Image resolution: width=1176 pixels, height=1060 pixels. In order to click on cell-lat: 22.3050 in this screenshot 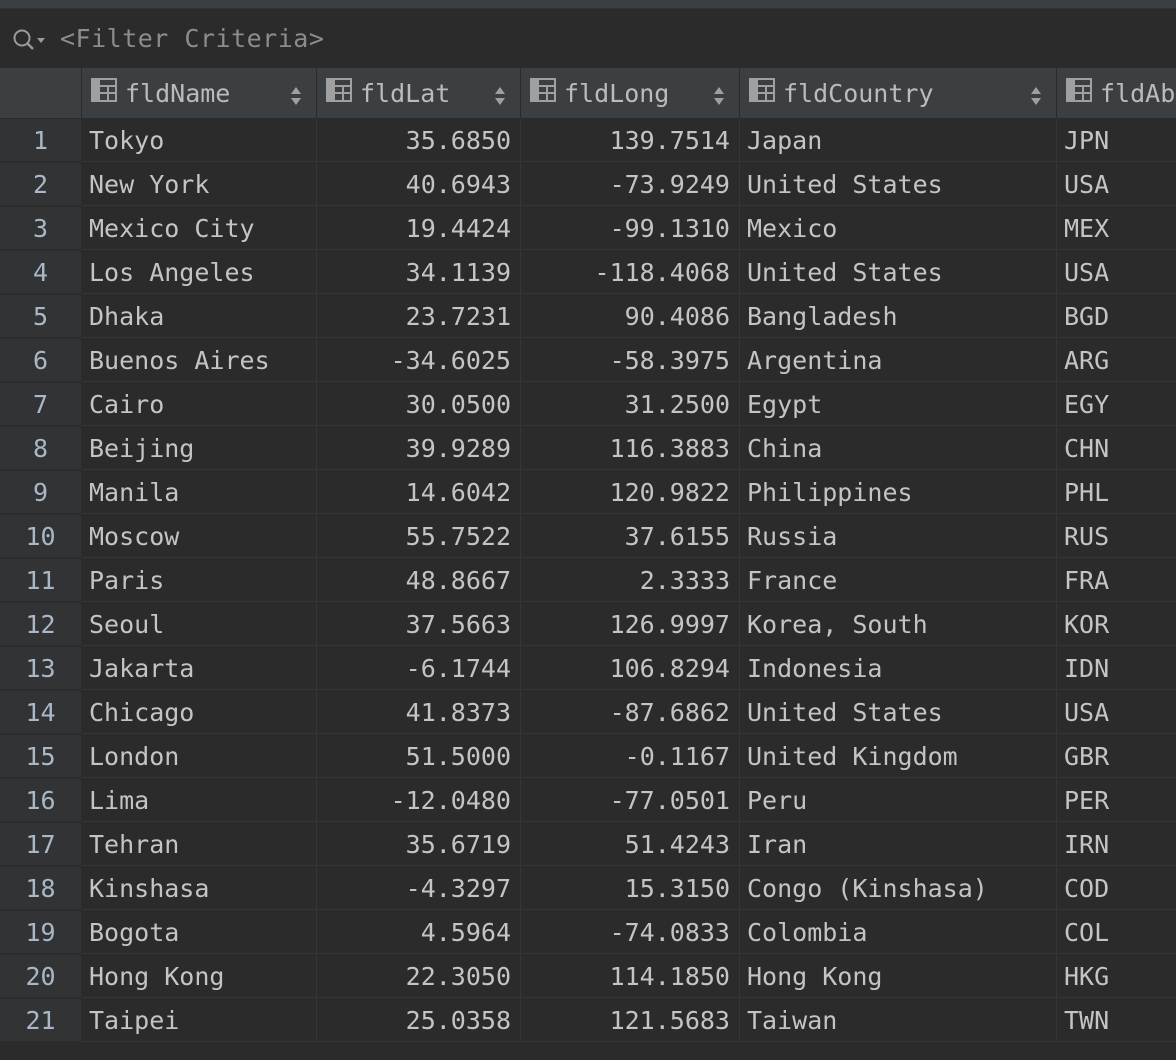, I will do `click(419, 976)`.